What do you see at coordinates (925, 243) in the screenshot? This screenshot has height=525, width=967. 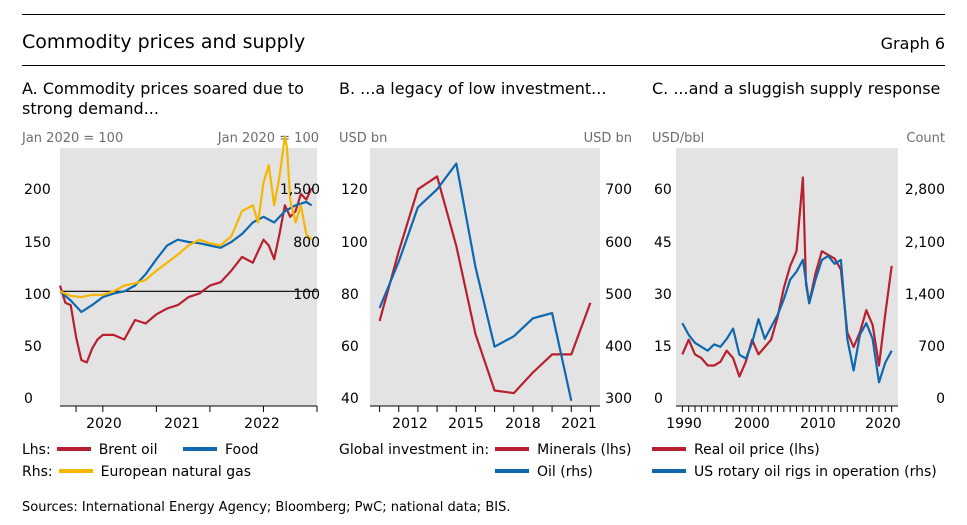 I see `c-right-tick-2100: 2,100` at bounding box center [925, 243].